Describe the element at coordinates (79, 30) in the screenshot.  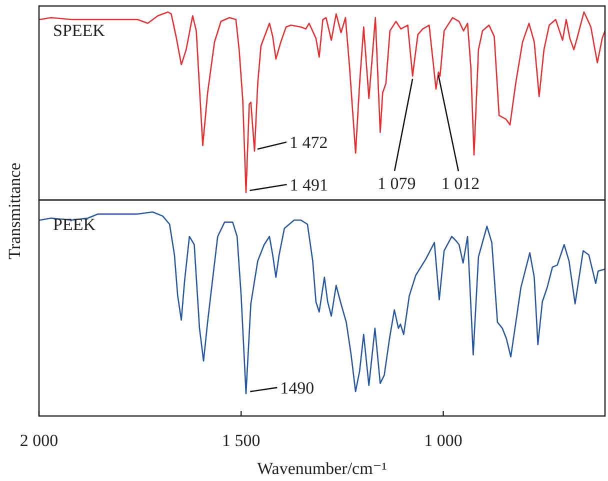
I see `text: SPEEK` at that location.